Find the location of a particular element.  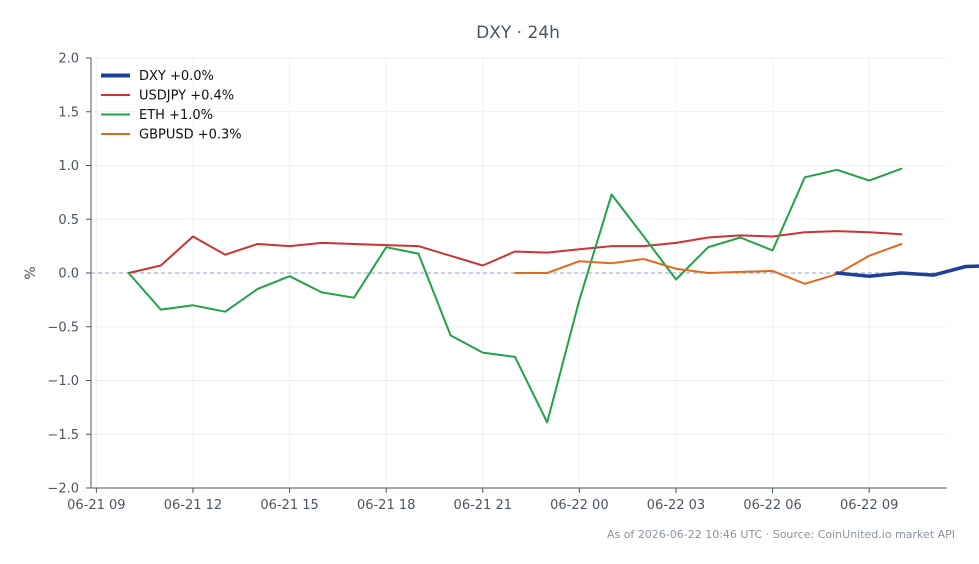

legend-label: ETH +1.0% is located at coordinates (176, 115).